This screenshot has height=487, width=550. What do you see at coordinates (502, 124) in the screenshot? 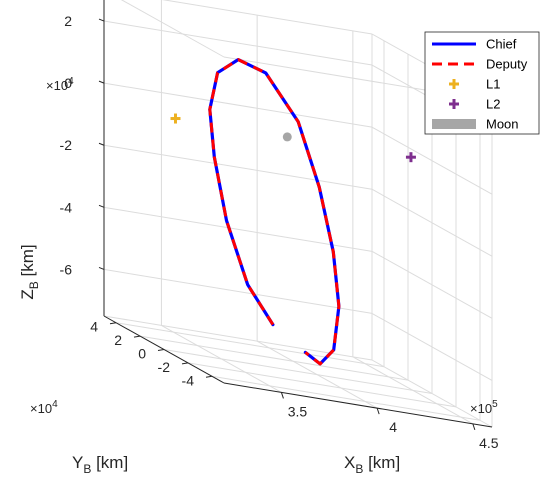
I see `legend-label-moon: Moon` at bounding box center [502, 124].